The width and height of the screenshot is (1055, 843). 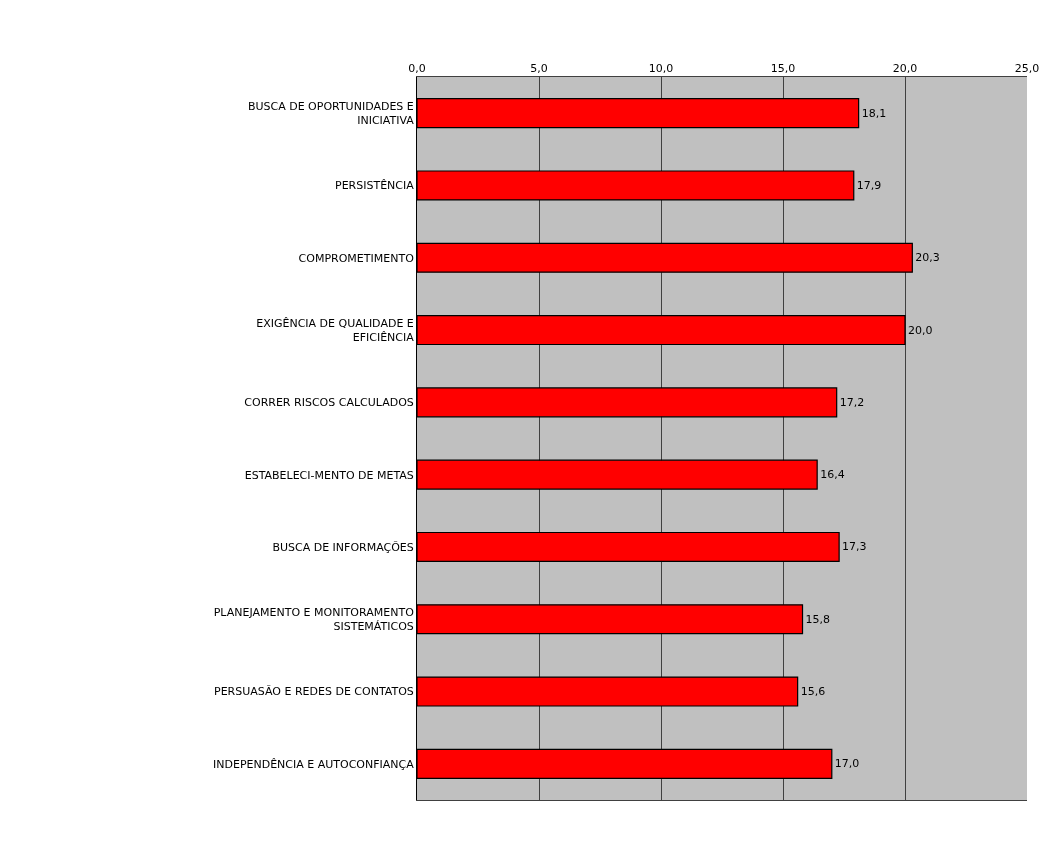 I want to click on data-label: 20,3, so click(x=927, y=258).